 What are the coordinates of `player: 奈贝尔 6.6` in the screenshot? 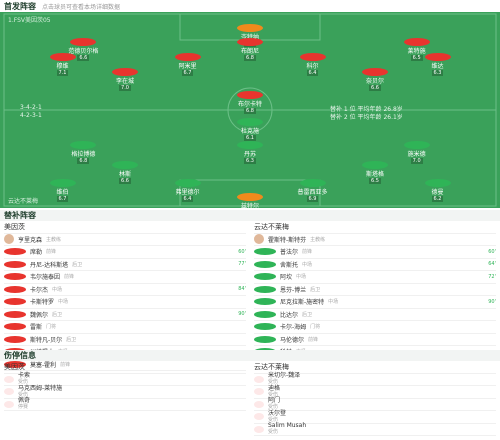 It's located at (375, 79).